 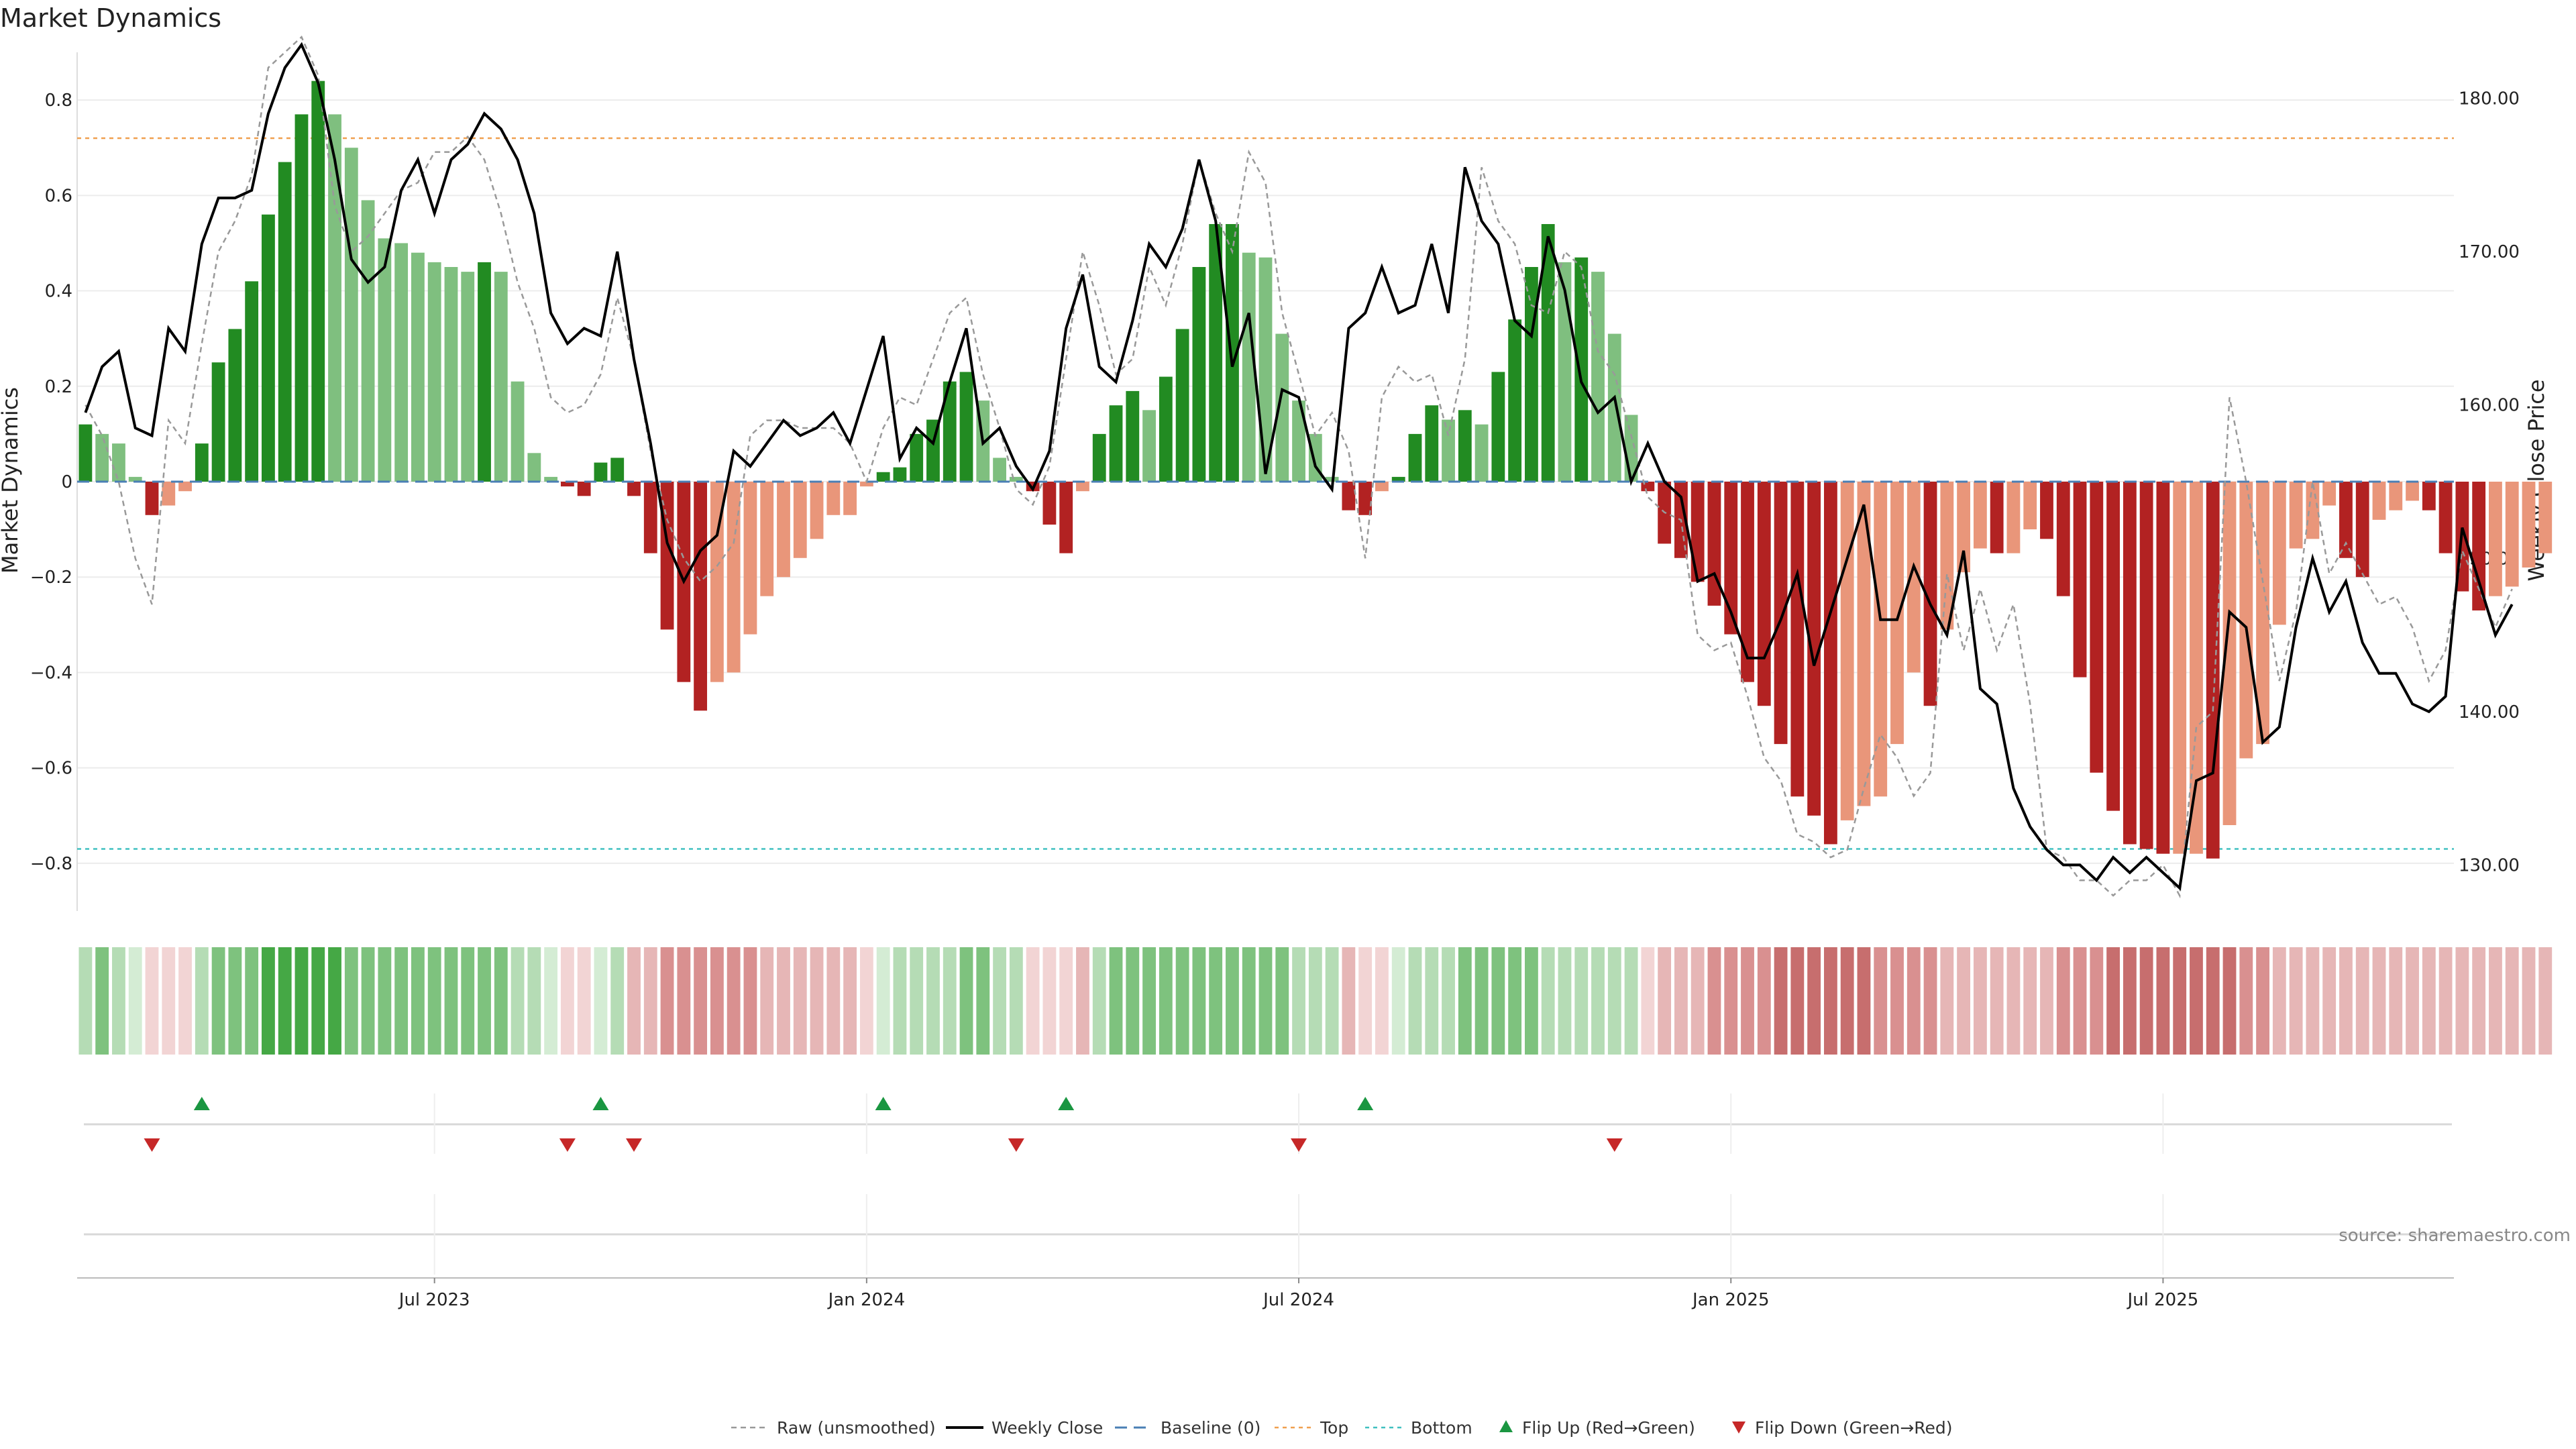 What do you see at coordinates (51, 673) in the screenshot?
I see `left-tick-label: −0.4` at bounding box center [51, 673].